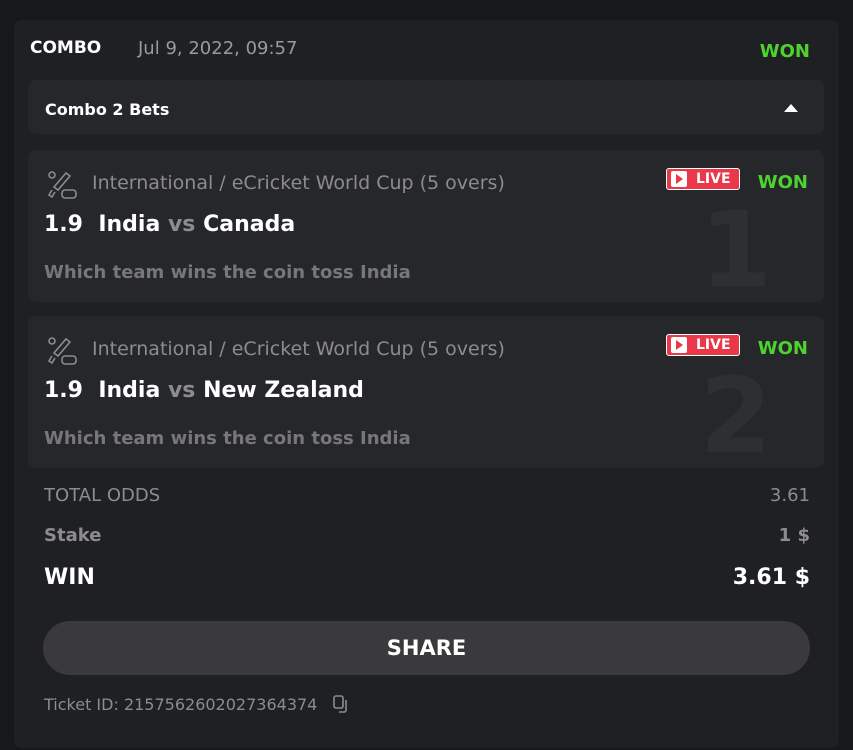  I want to click on copy-icon, so click(342, 704).